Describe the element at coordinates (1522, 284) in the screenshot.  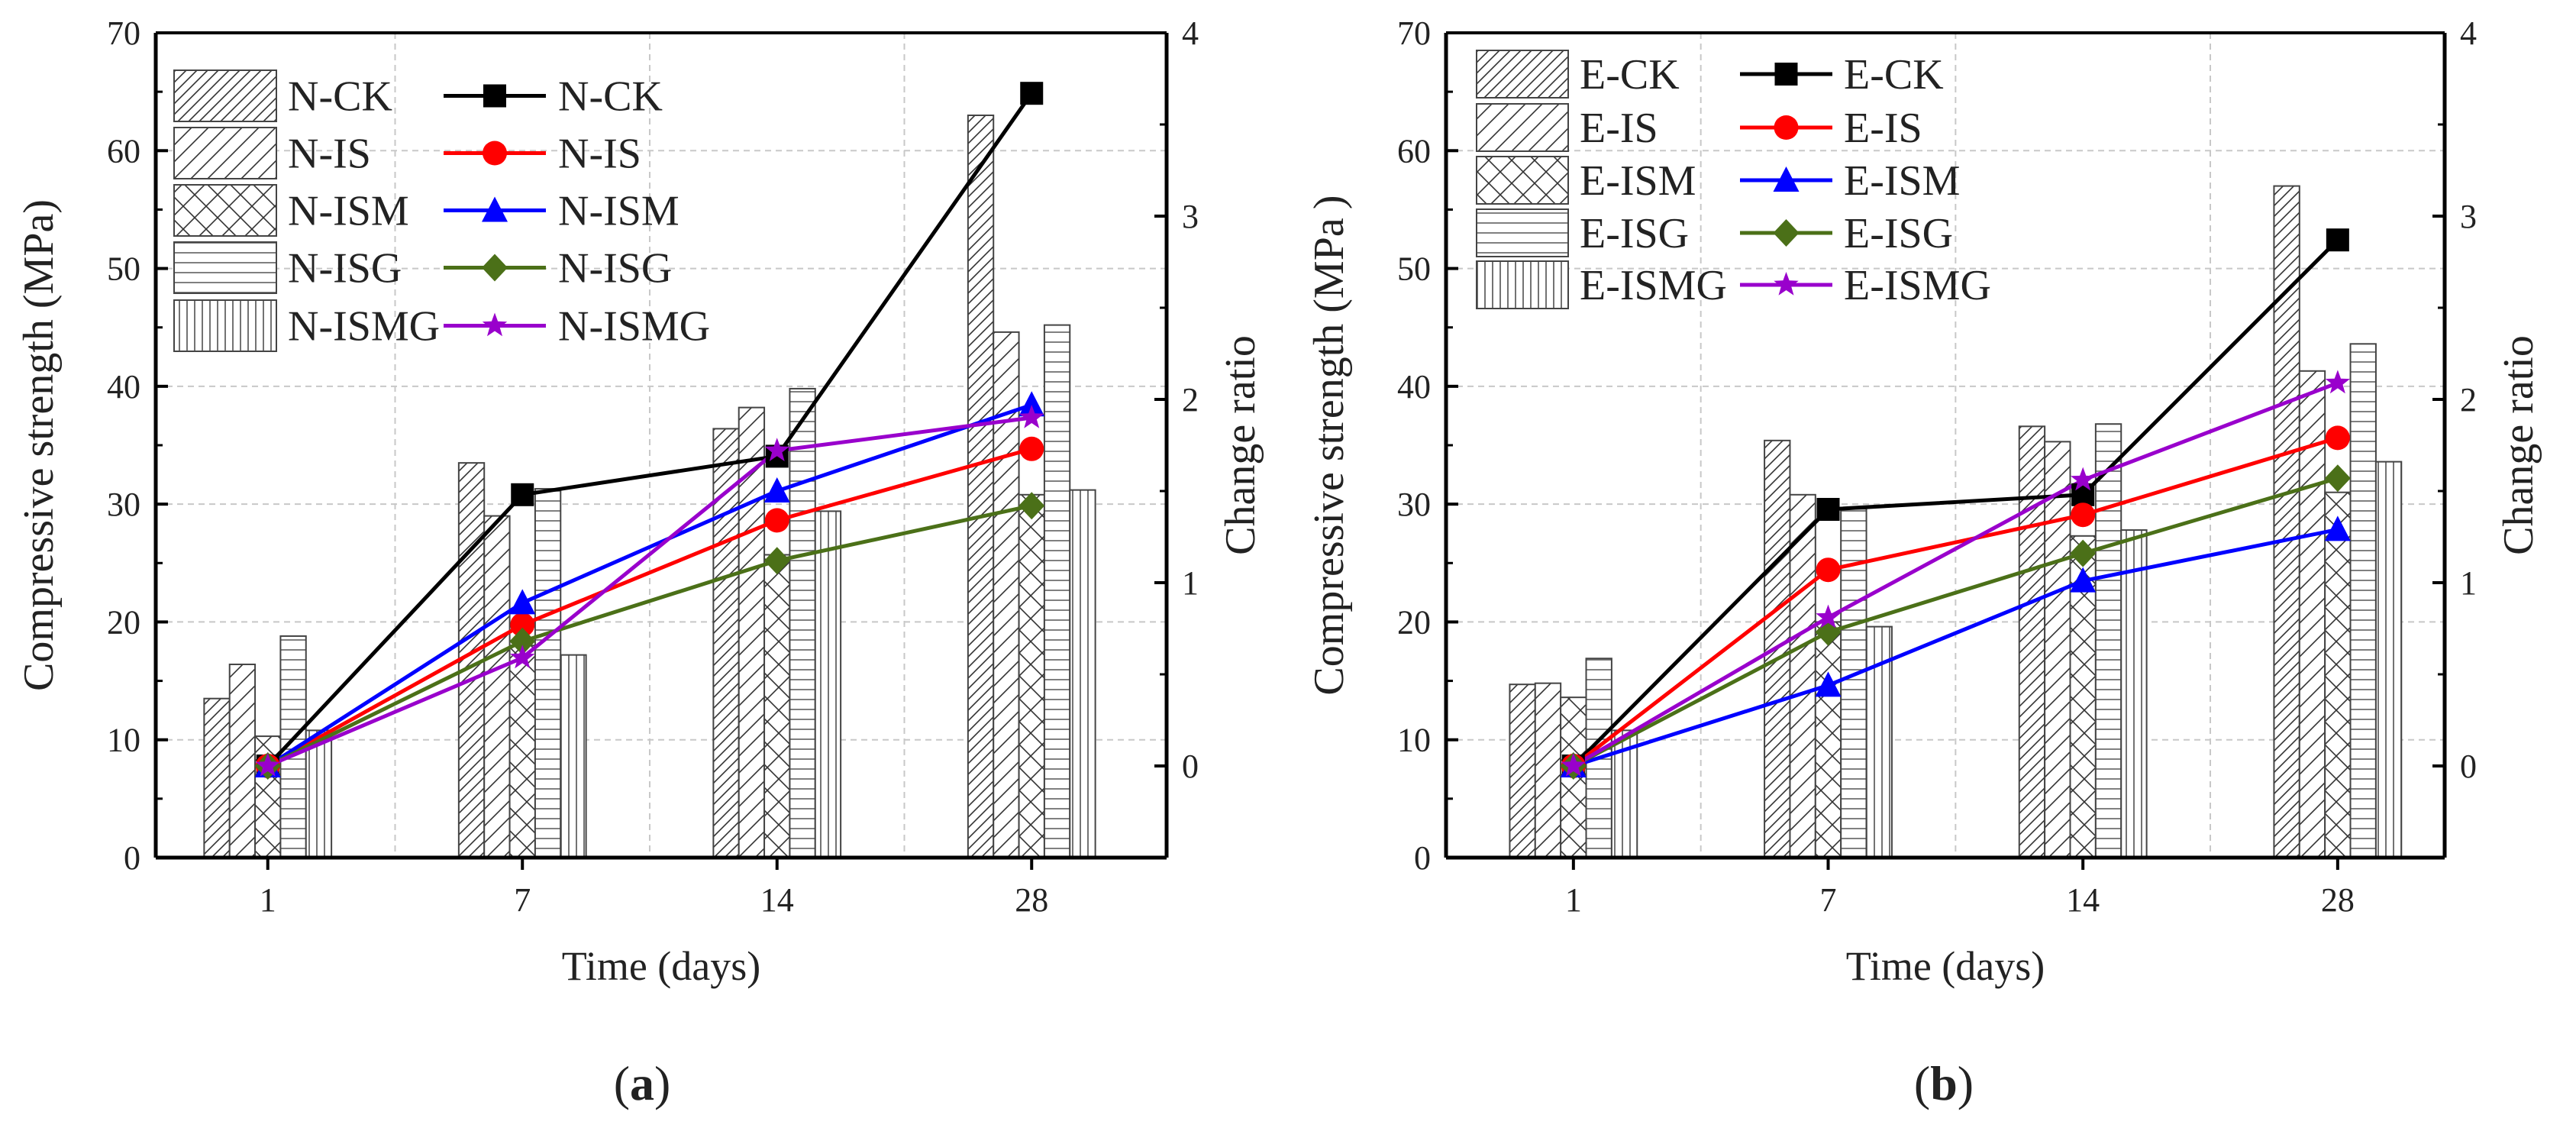
I see `legend-swatch-E-ISMG` at that location.